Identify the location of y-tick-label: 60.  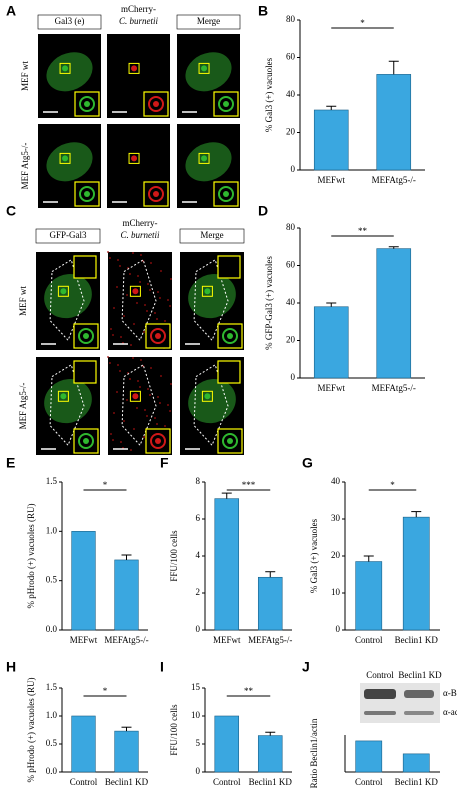
(291, 57).